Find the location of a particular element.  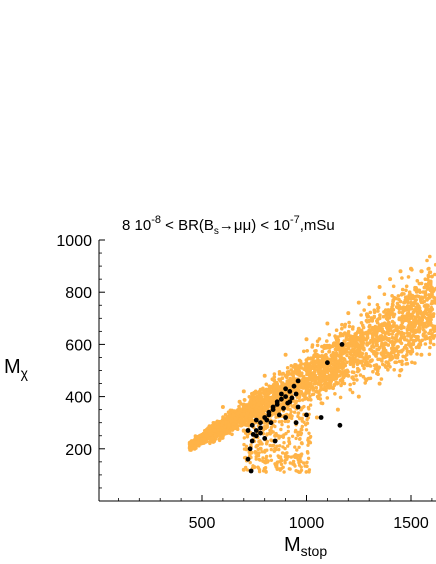

x-tick-label: 500 is located at coordinates (202, 523).